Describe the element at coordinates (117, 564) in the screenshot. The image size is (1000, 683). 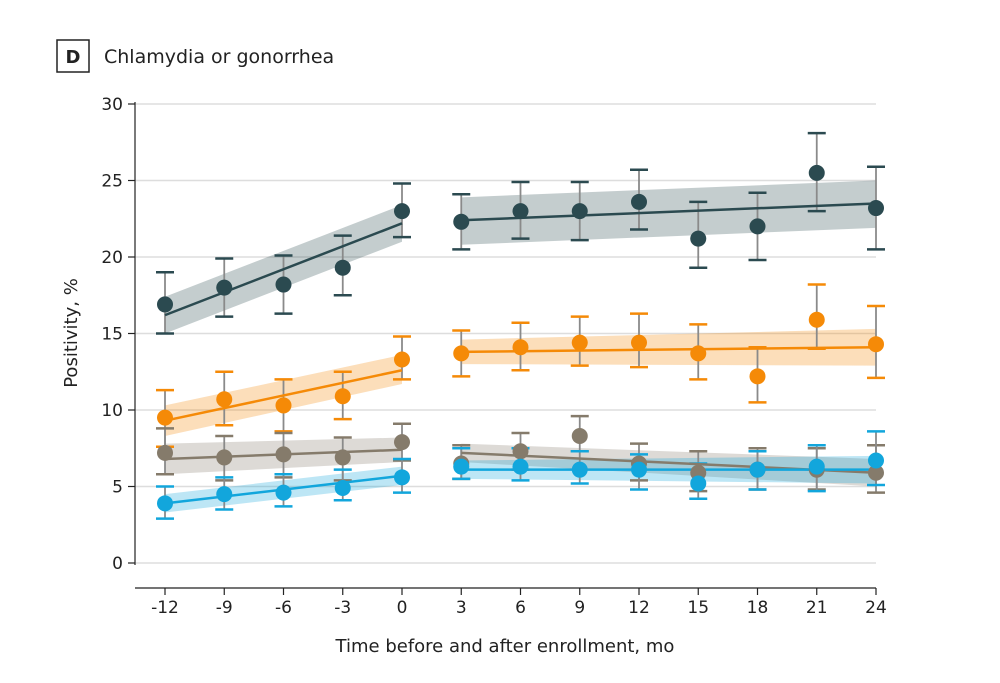
I see `y-tick-label: 0` at that location.